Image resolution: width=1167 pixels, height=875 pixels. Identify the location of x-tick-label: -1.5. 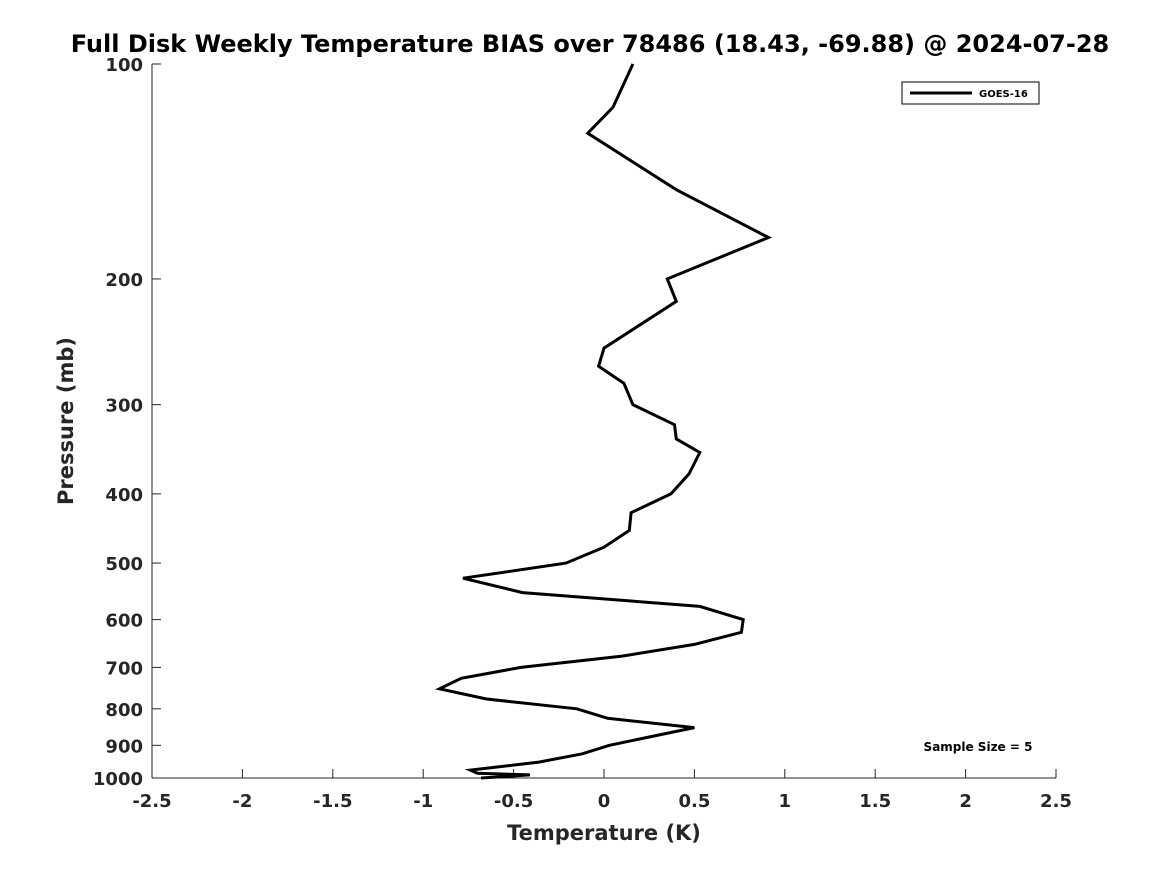
(332, 801).